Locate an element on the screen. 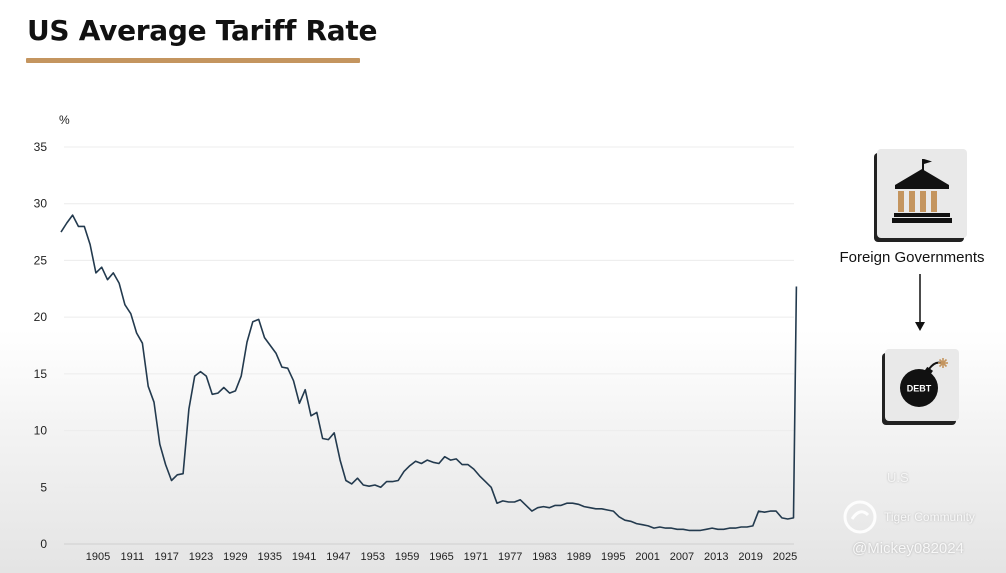  x-tick-label: 1905 is located at coordinates (98, 557).